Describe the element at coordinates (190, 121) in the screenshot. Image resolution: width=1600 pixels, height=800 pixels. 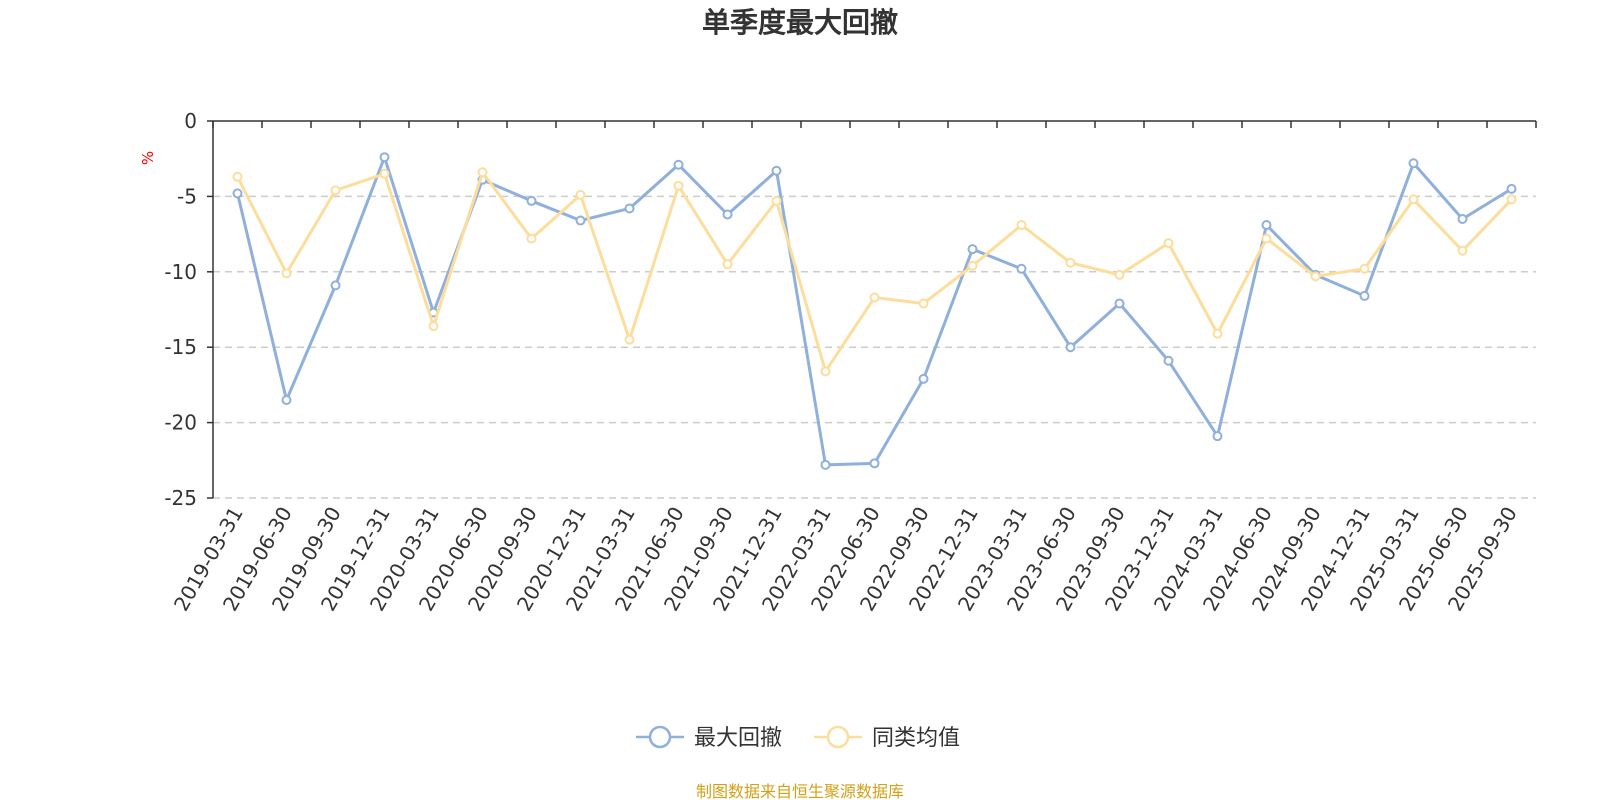
I see `y-tick-label: 0` at that location.